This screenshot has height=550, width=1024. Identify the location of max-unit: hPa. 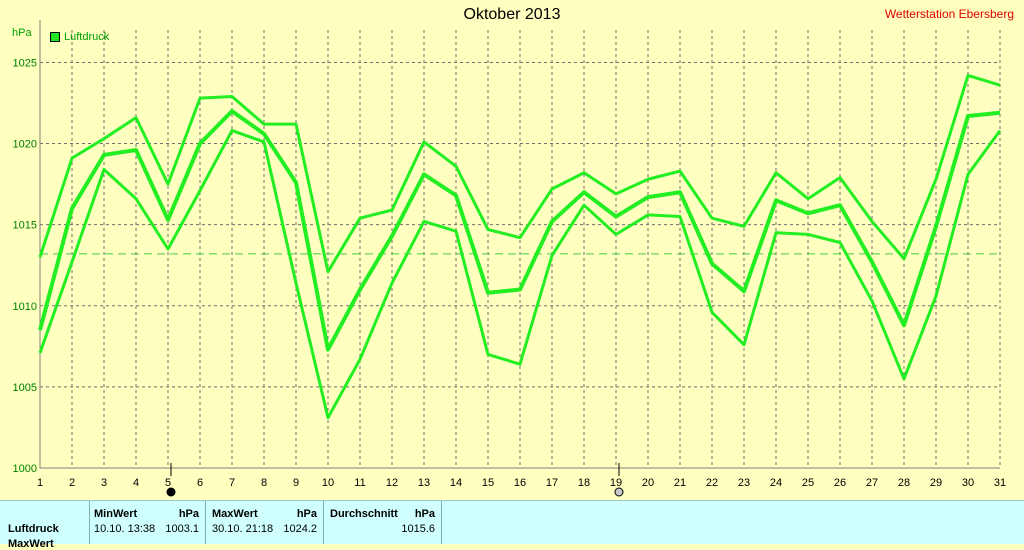
(306, 514).